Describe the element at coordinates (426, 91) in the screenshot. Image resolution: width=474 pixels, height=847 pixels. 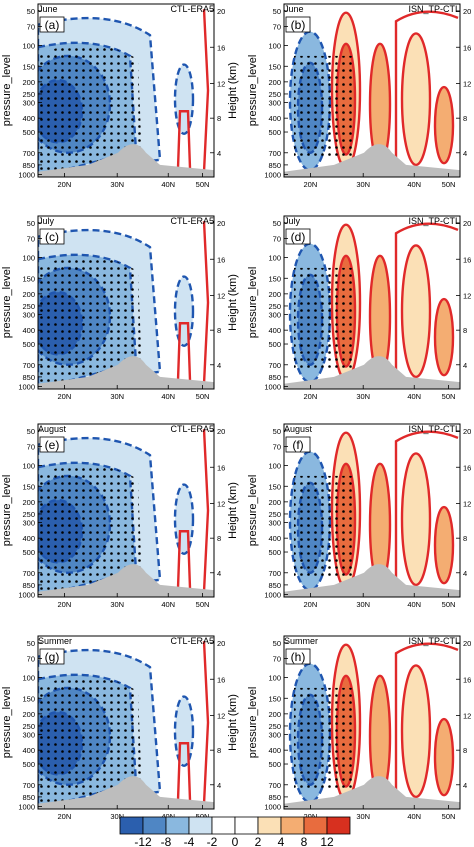
I see `contour-pos-outline` at that location.